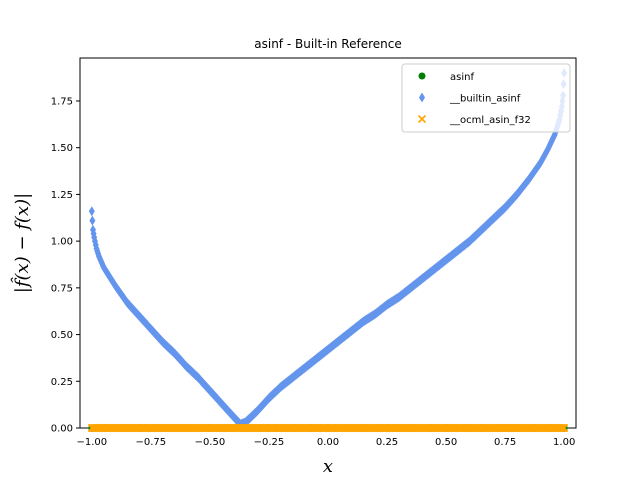 This screenshot has width=640, height=480. What do you see at coordinates (62, 148) in the screenshot?
I see `y-tick-label: 1.50` at bounding box center [62, 148].